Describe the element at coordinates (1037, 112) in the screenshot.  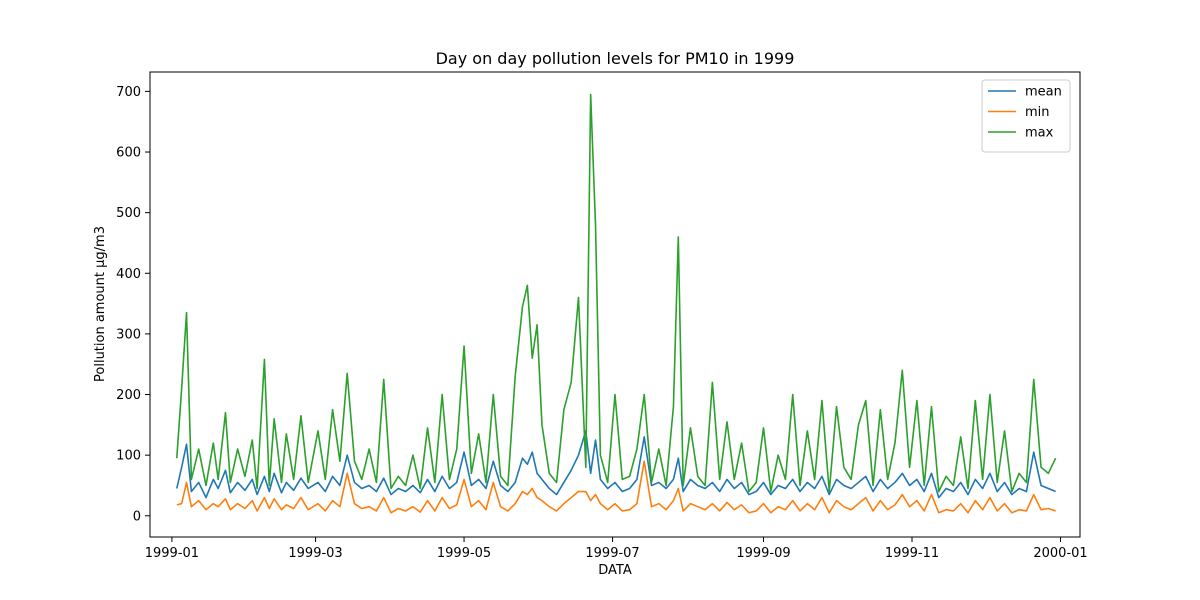
I see `legend-label-min: min` at that location.